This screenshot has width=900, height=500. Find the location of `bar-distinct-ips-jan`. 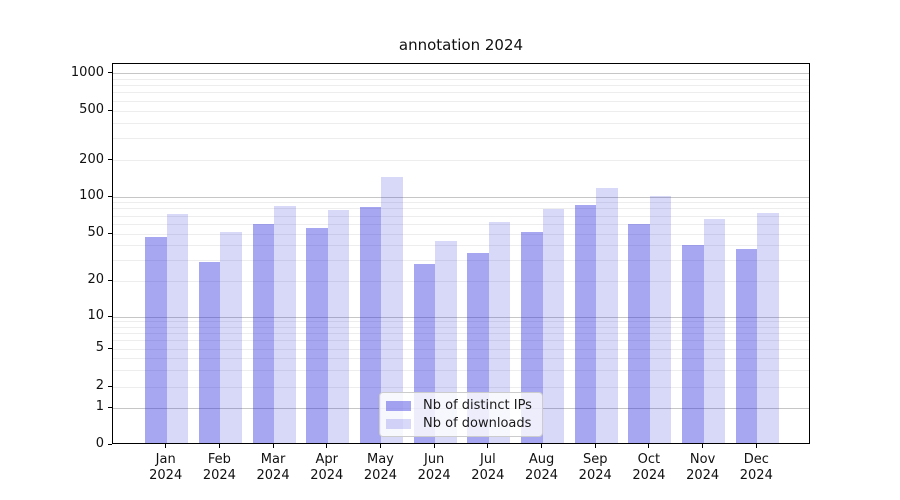

bar-distinct-ips-jan is located at coordinates (156, 340).